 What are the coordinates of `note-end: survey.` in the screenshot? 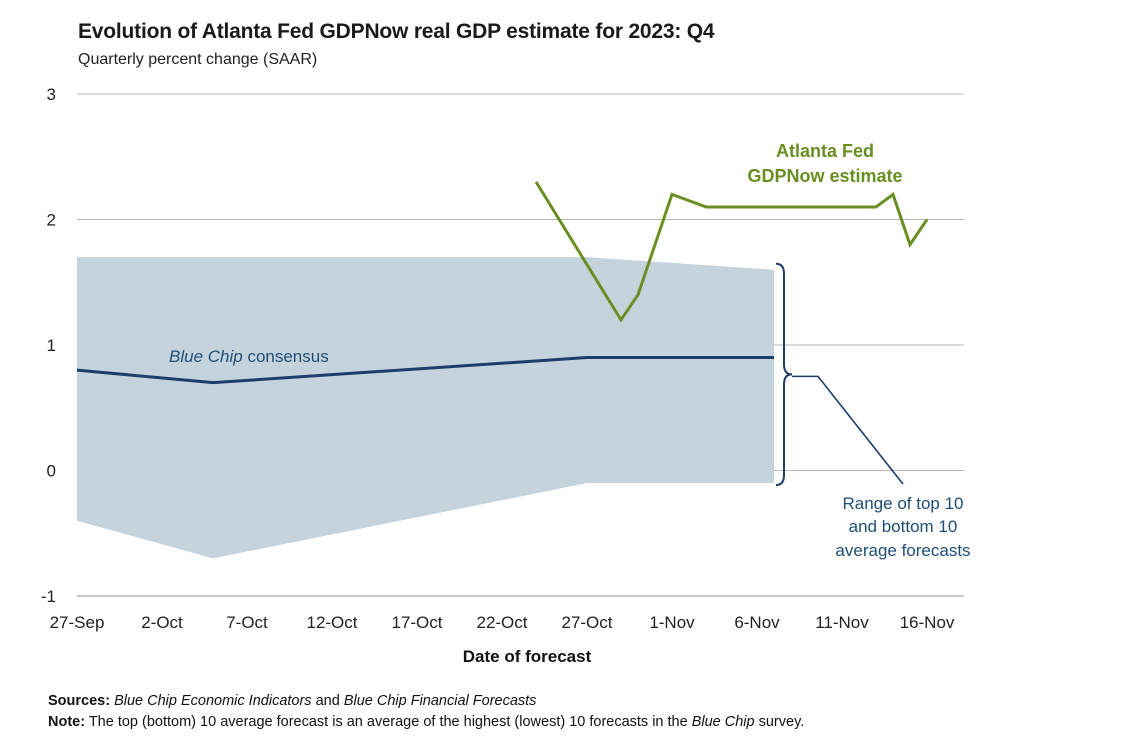 It's located at (779, 722).